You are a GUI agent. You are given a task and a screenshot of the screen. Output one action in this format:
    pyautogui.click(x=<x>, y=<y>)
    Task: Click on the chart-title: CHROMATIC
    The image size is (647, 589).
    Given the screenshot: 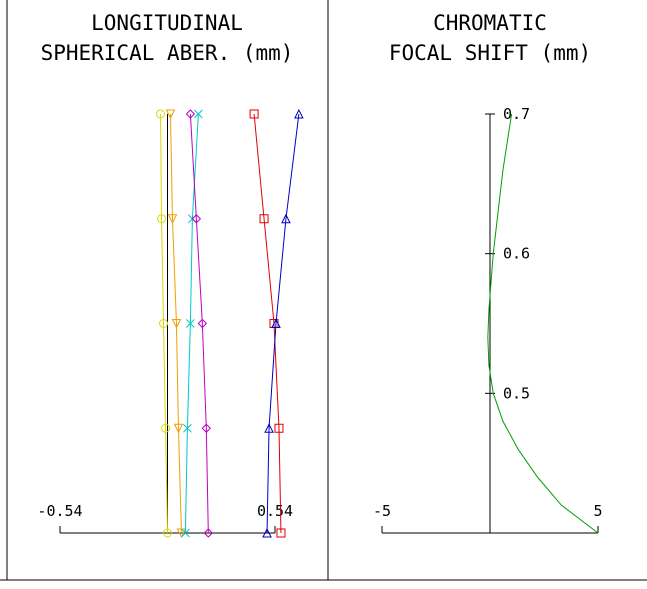 What is the action you would take?
    pyautogui.click(x=490, y=23)
    